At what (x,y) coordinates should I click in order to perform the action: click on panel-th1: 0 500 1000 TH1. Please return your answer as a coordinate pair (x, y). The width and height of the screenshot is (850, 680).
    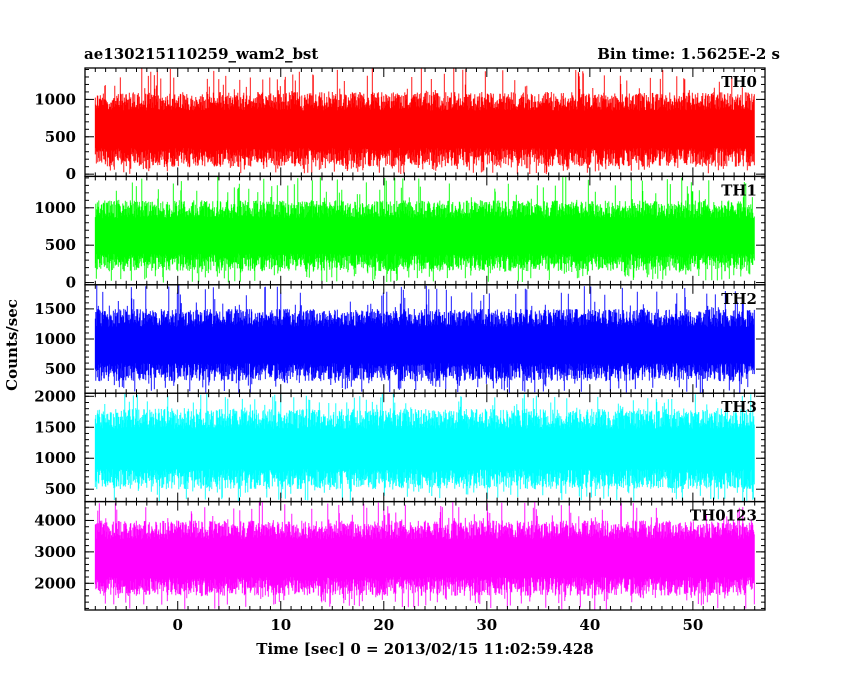
    Looking at the image, I should click on (400, 233).